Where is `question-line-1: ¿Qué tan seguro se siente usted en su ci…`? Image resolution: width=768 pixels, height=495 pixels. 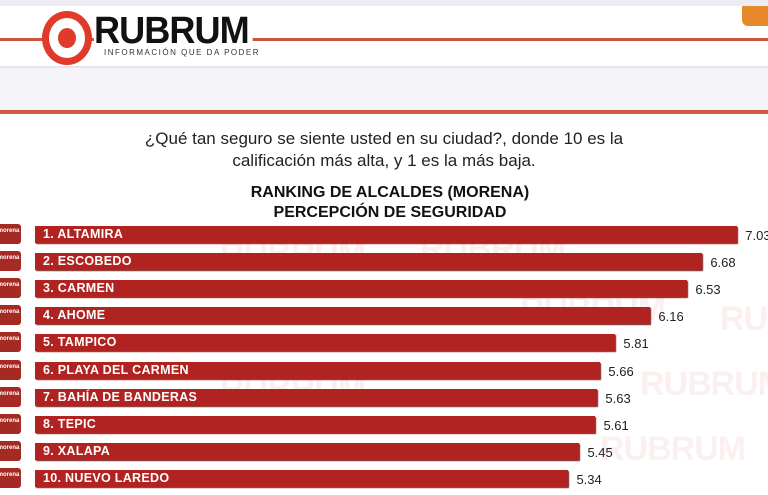
question-line-1: ¿Qué tan seguro se siente usted en su ci… is located at coordinates (384, 138).